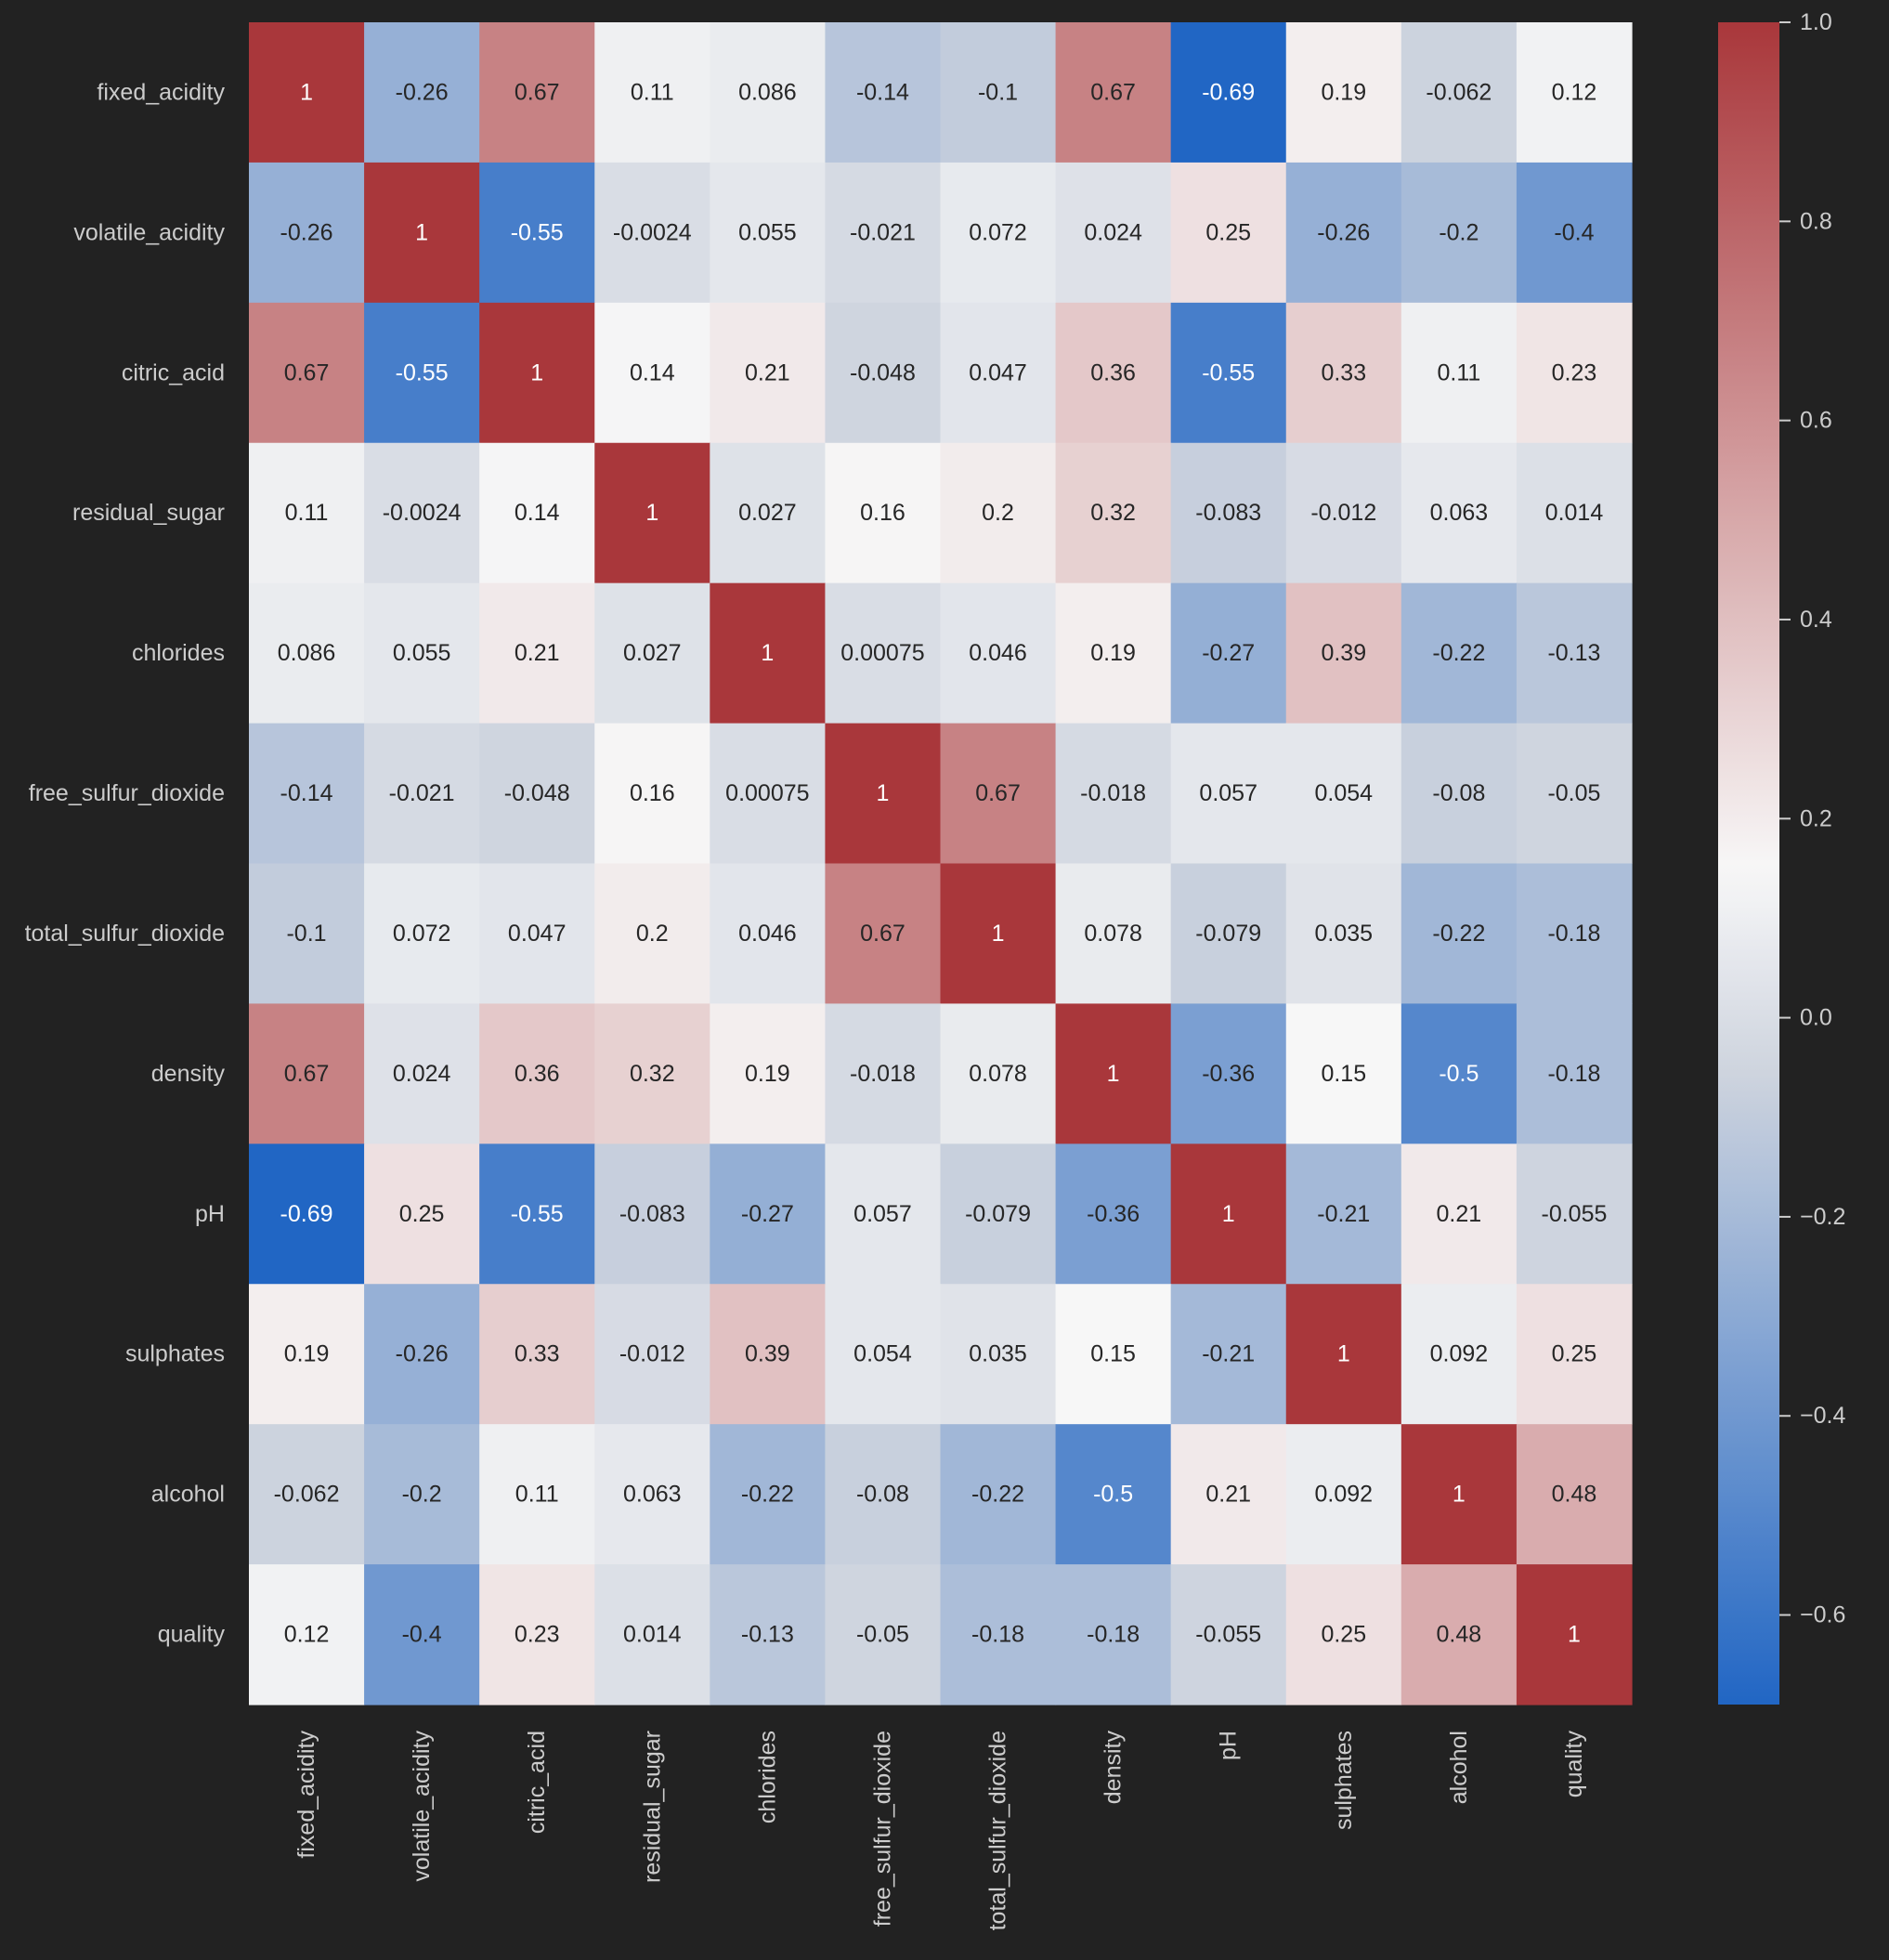 This screenshot has height=1960, width=1889. Describe the element at coordinates (1823, 1615) in the screenshot. I see `colorbar-tick-label: −0.6` at that location.